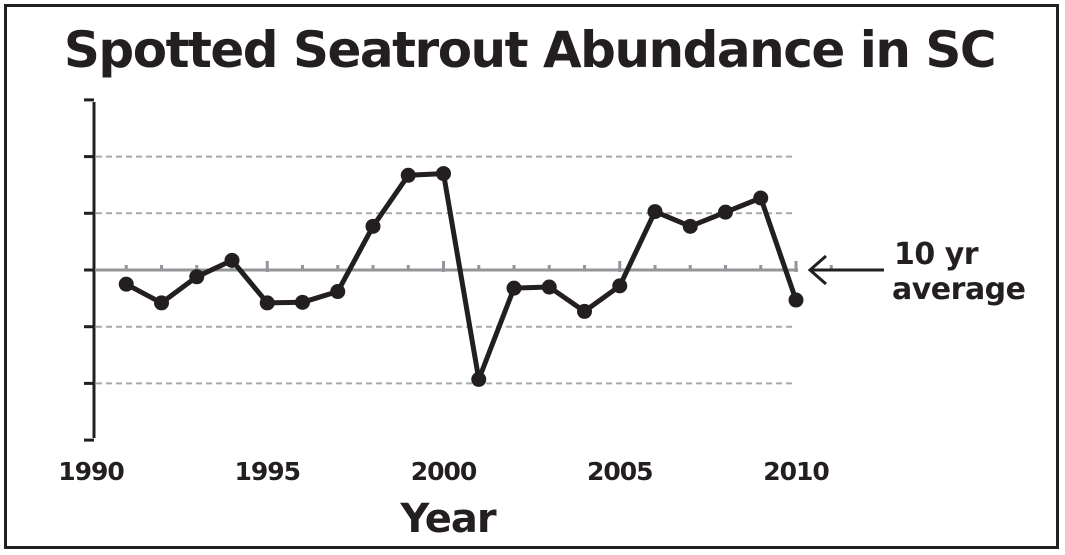  Describe the element at coordinates (447, 519) in the screenshot. I see `x-axis-title: Year` at that location.